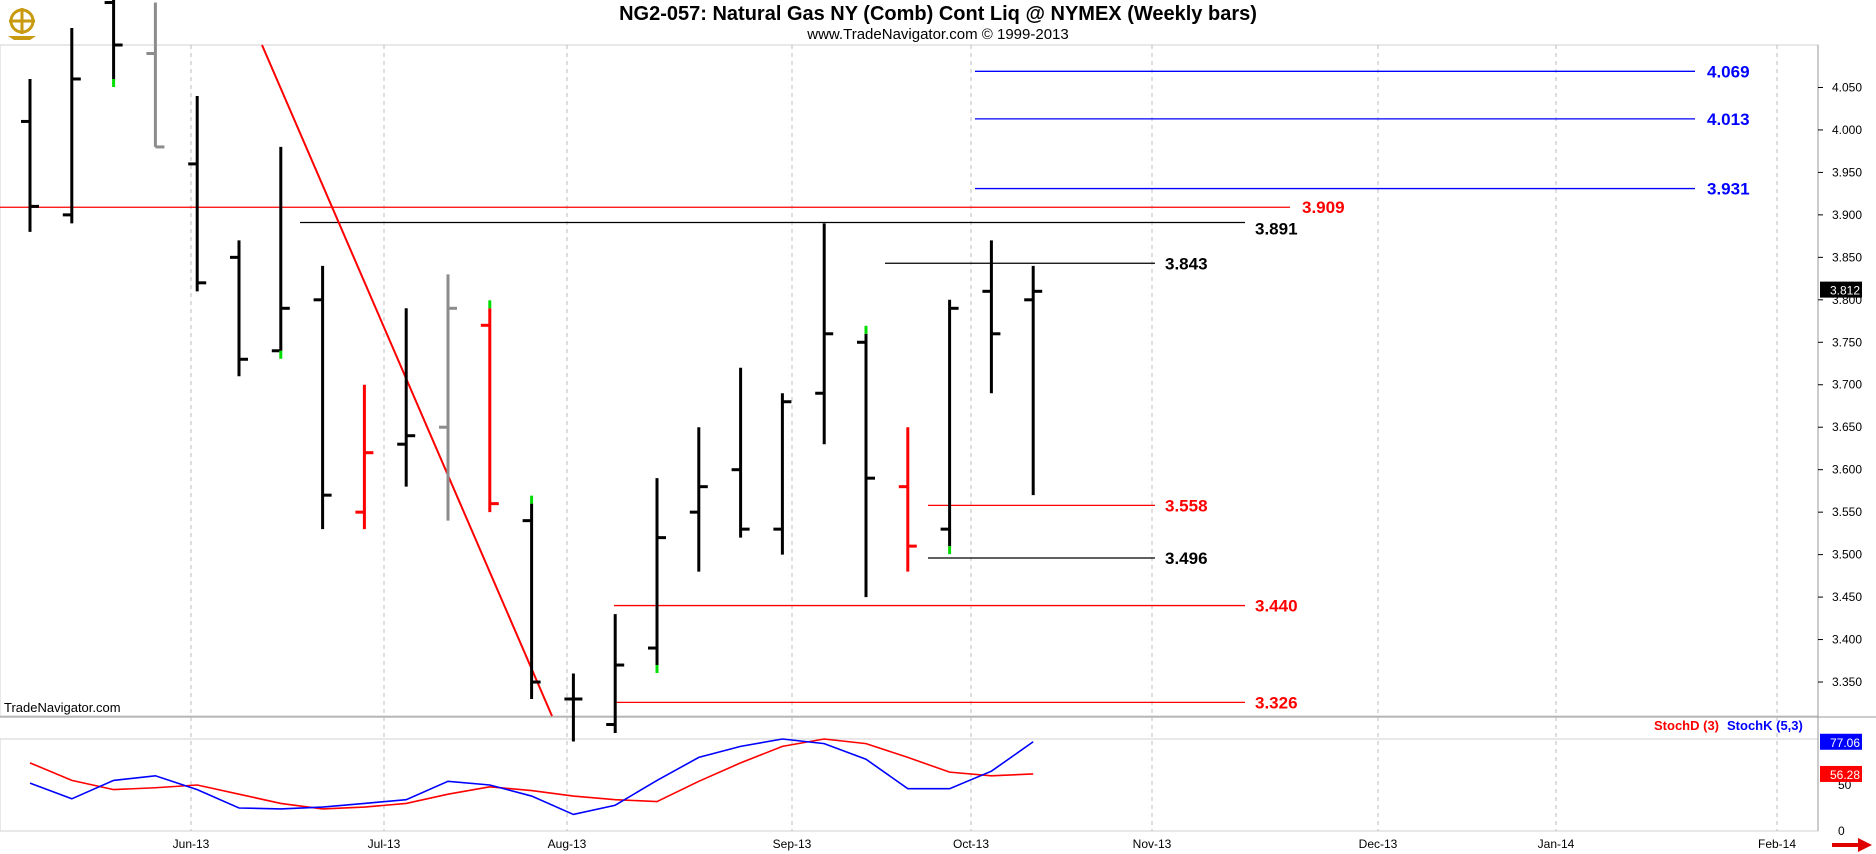 The width and height of the screenshot is (1876, 854). What do you see at coordinates (1841, 831) in the screenshot?
I see `stoch-y-tick-label: 0` at bounding box center [1841, 831].